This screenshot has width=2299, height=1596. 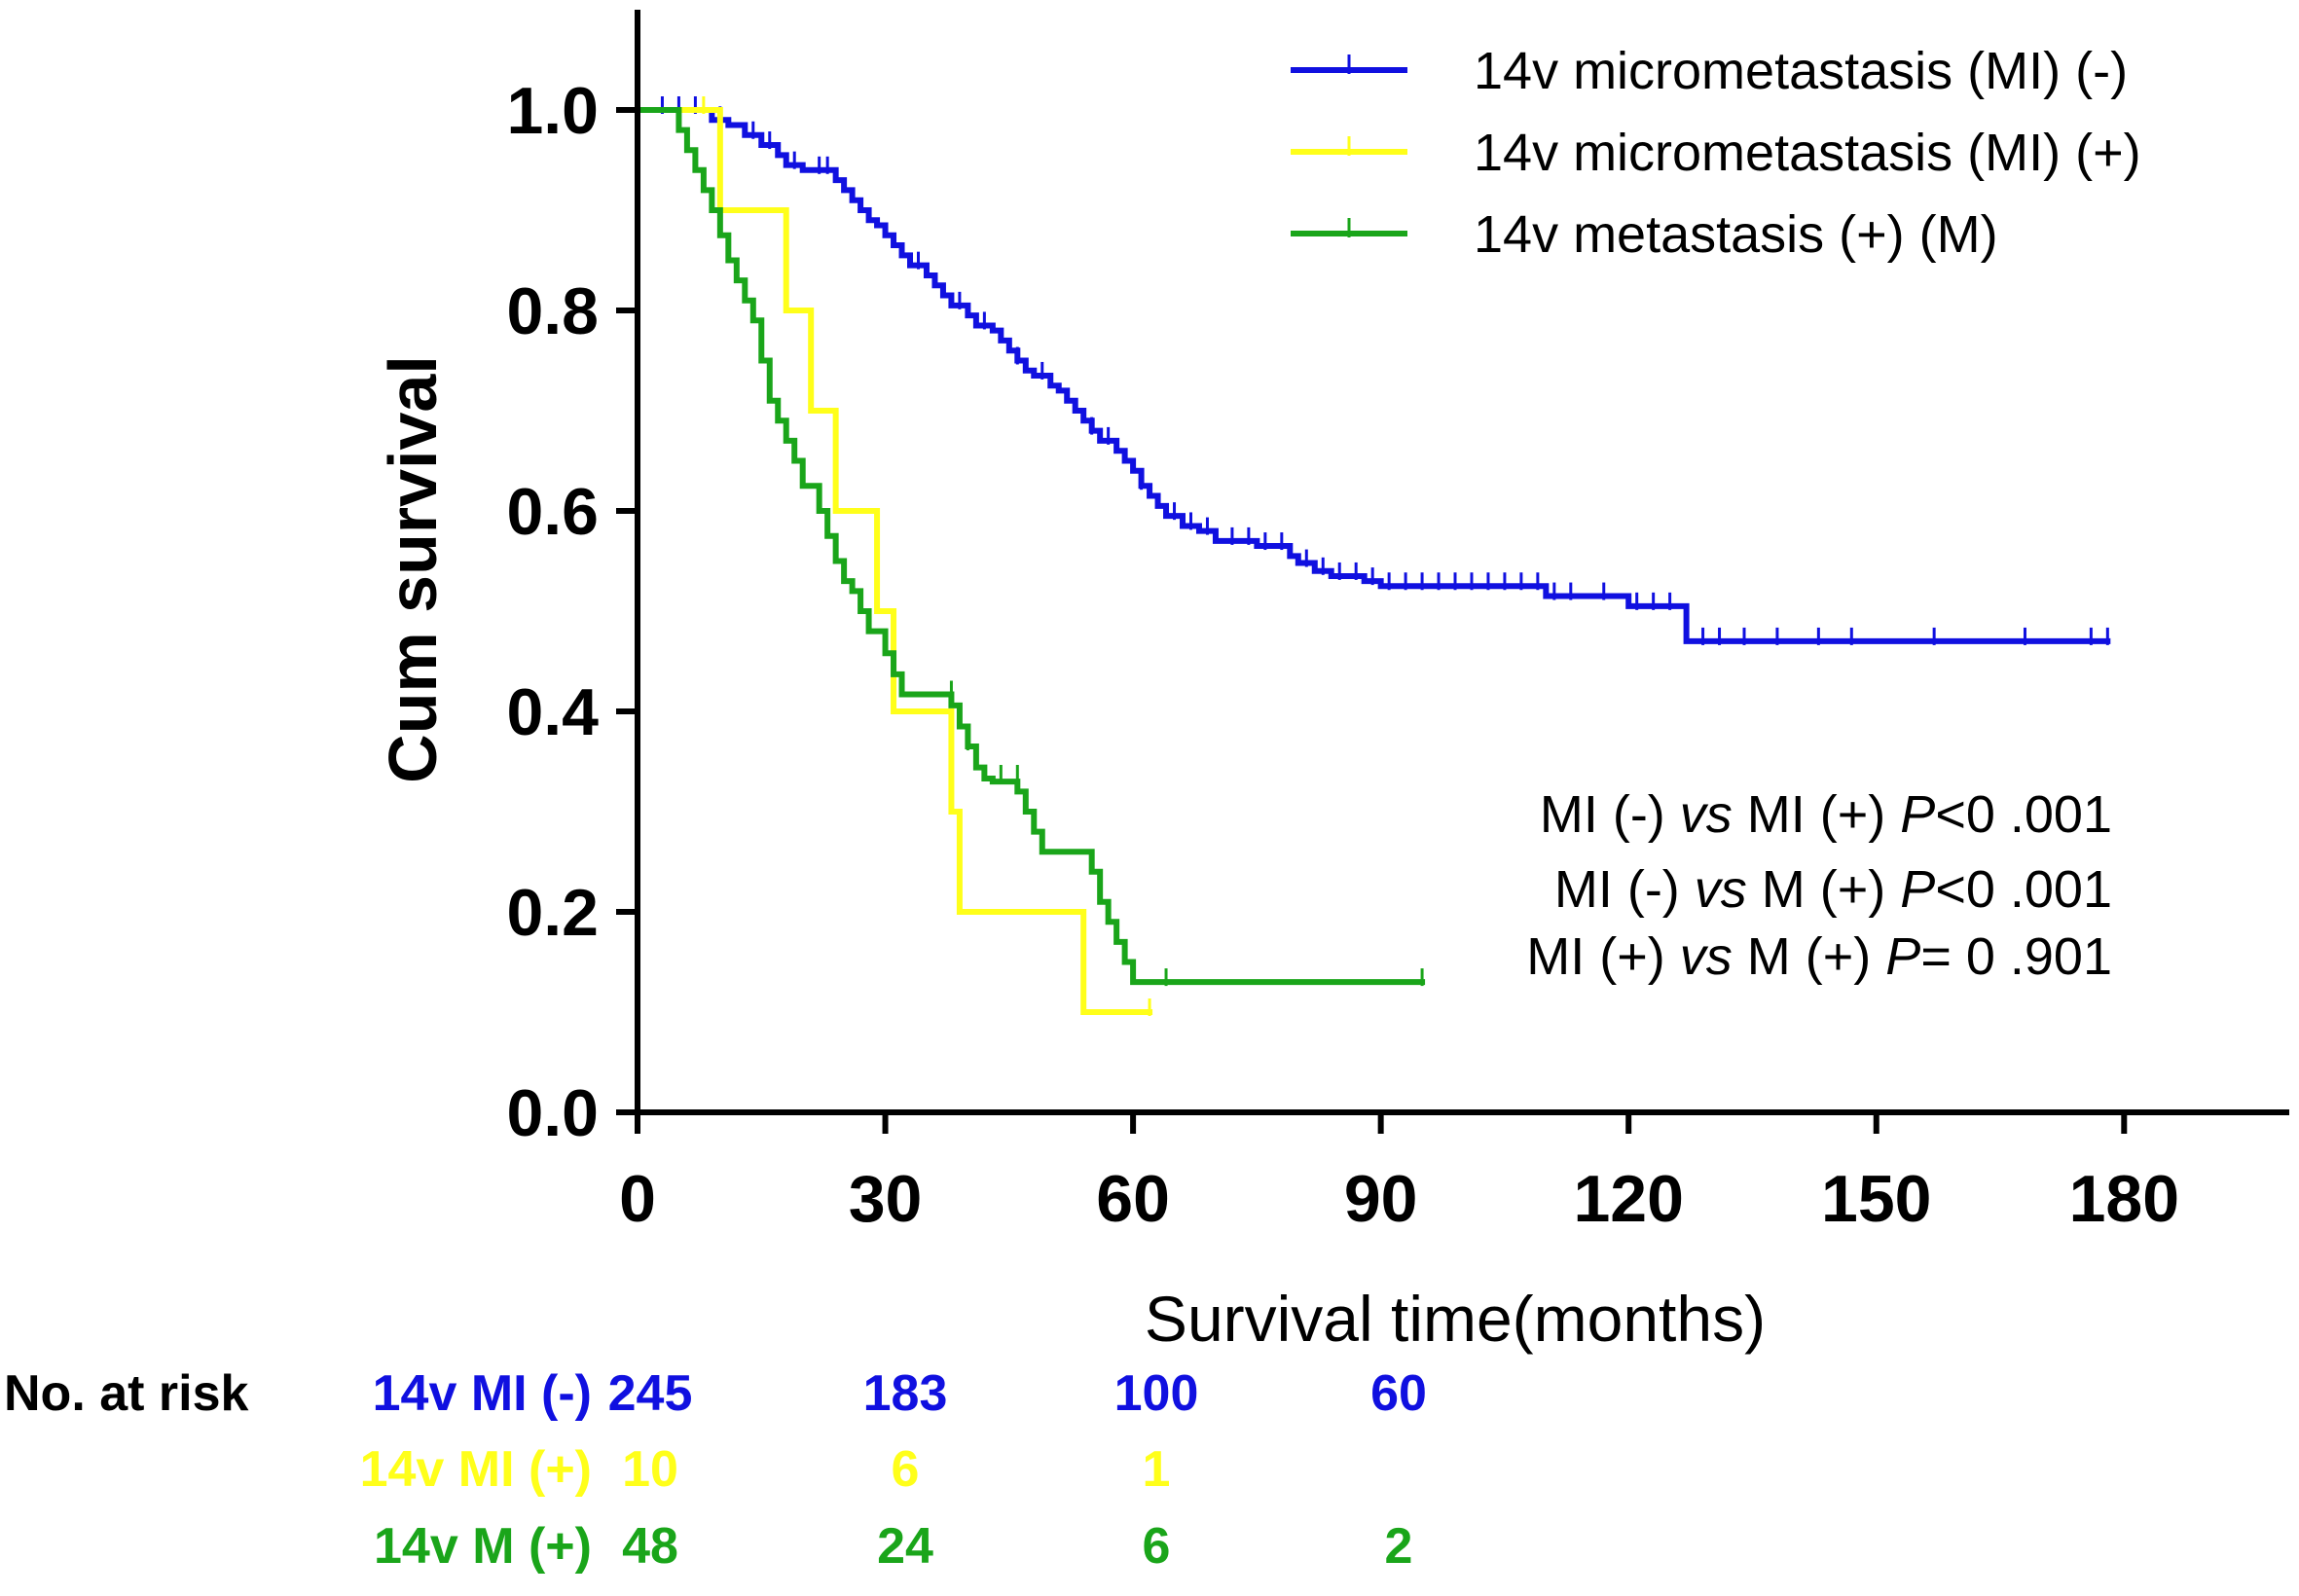 I want to click on risk-row-label: 14v M (+), so click(x=483, y=1546).